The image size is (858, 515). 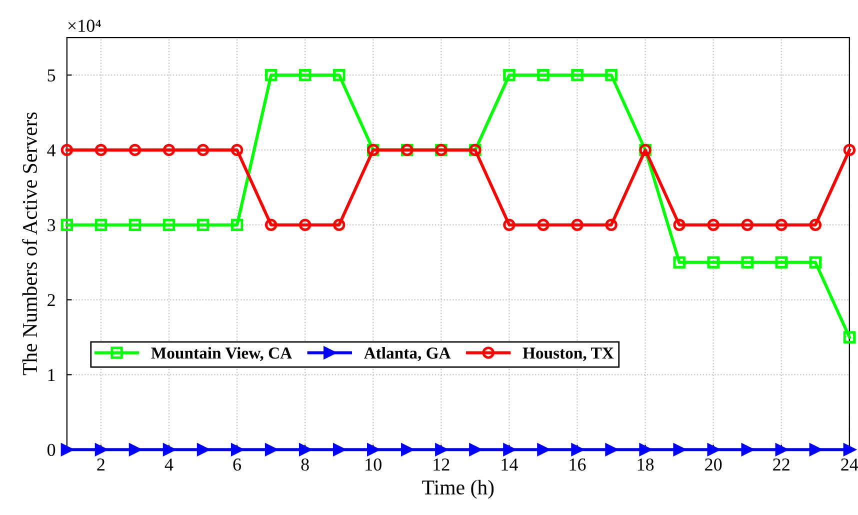 What do you see at coordinates (51, 300) in the screenshot?
I see `y-tick-label: 2` at bounding box center [51, 300].